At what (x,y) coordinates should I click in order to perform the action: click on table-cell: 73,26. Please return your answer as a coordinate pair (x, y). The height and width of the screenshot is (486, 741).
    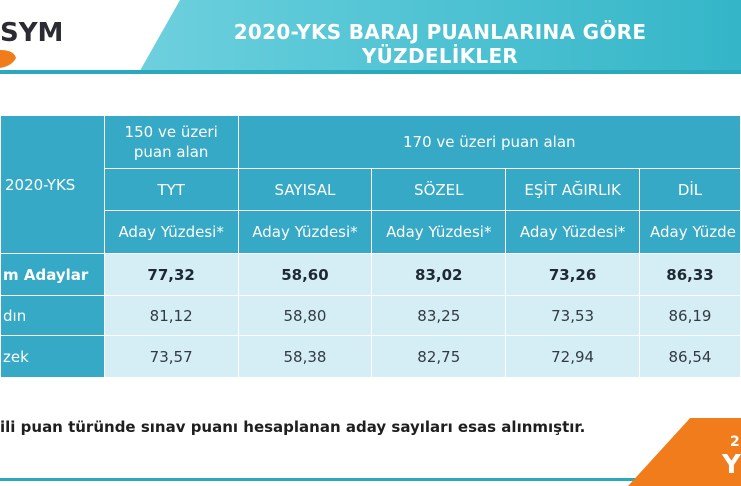
    Looking at the image, I should click on (572, 274).